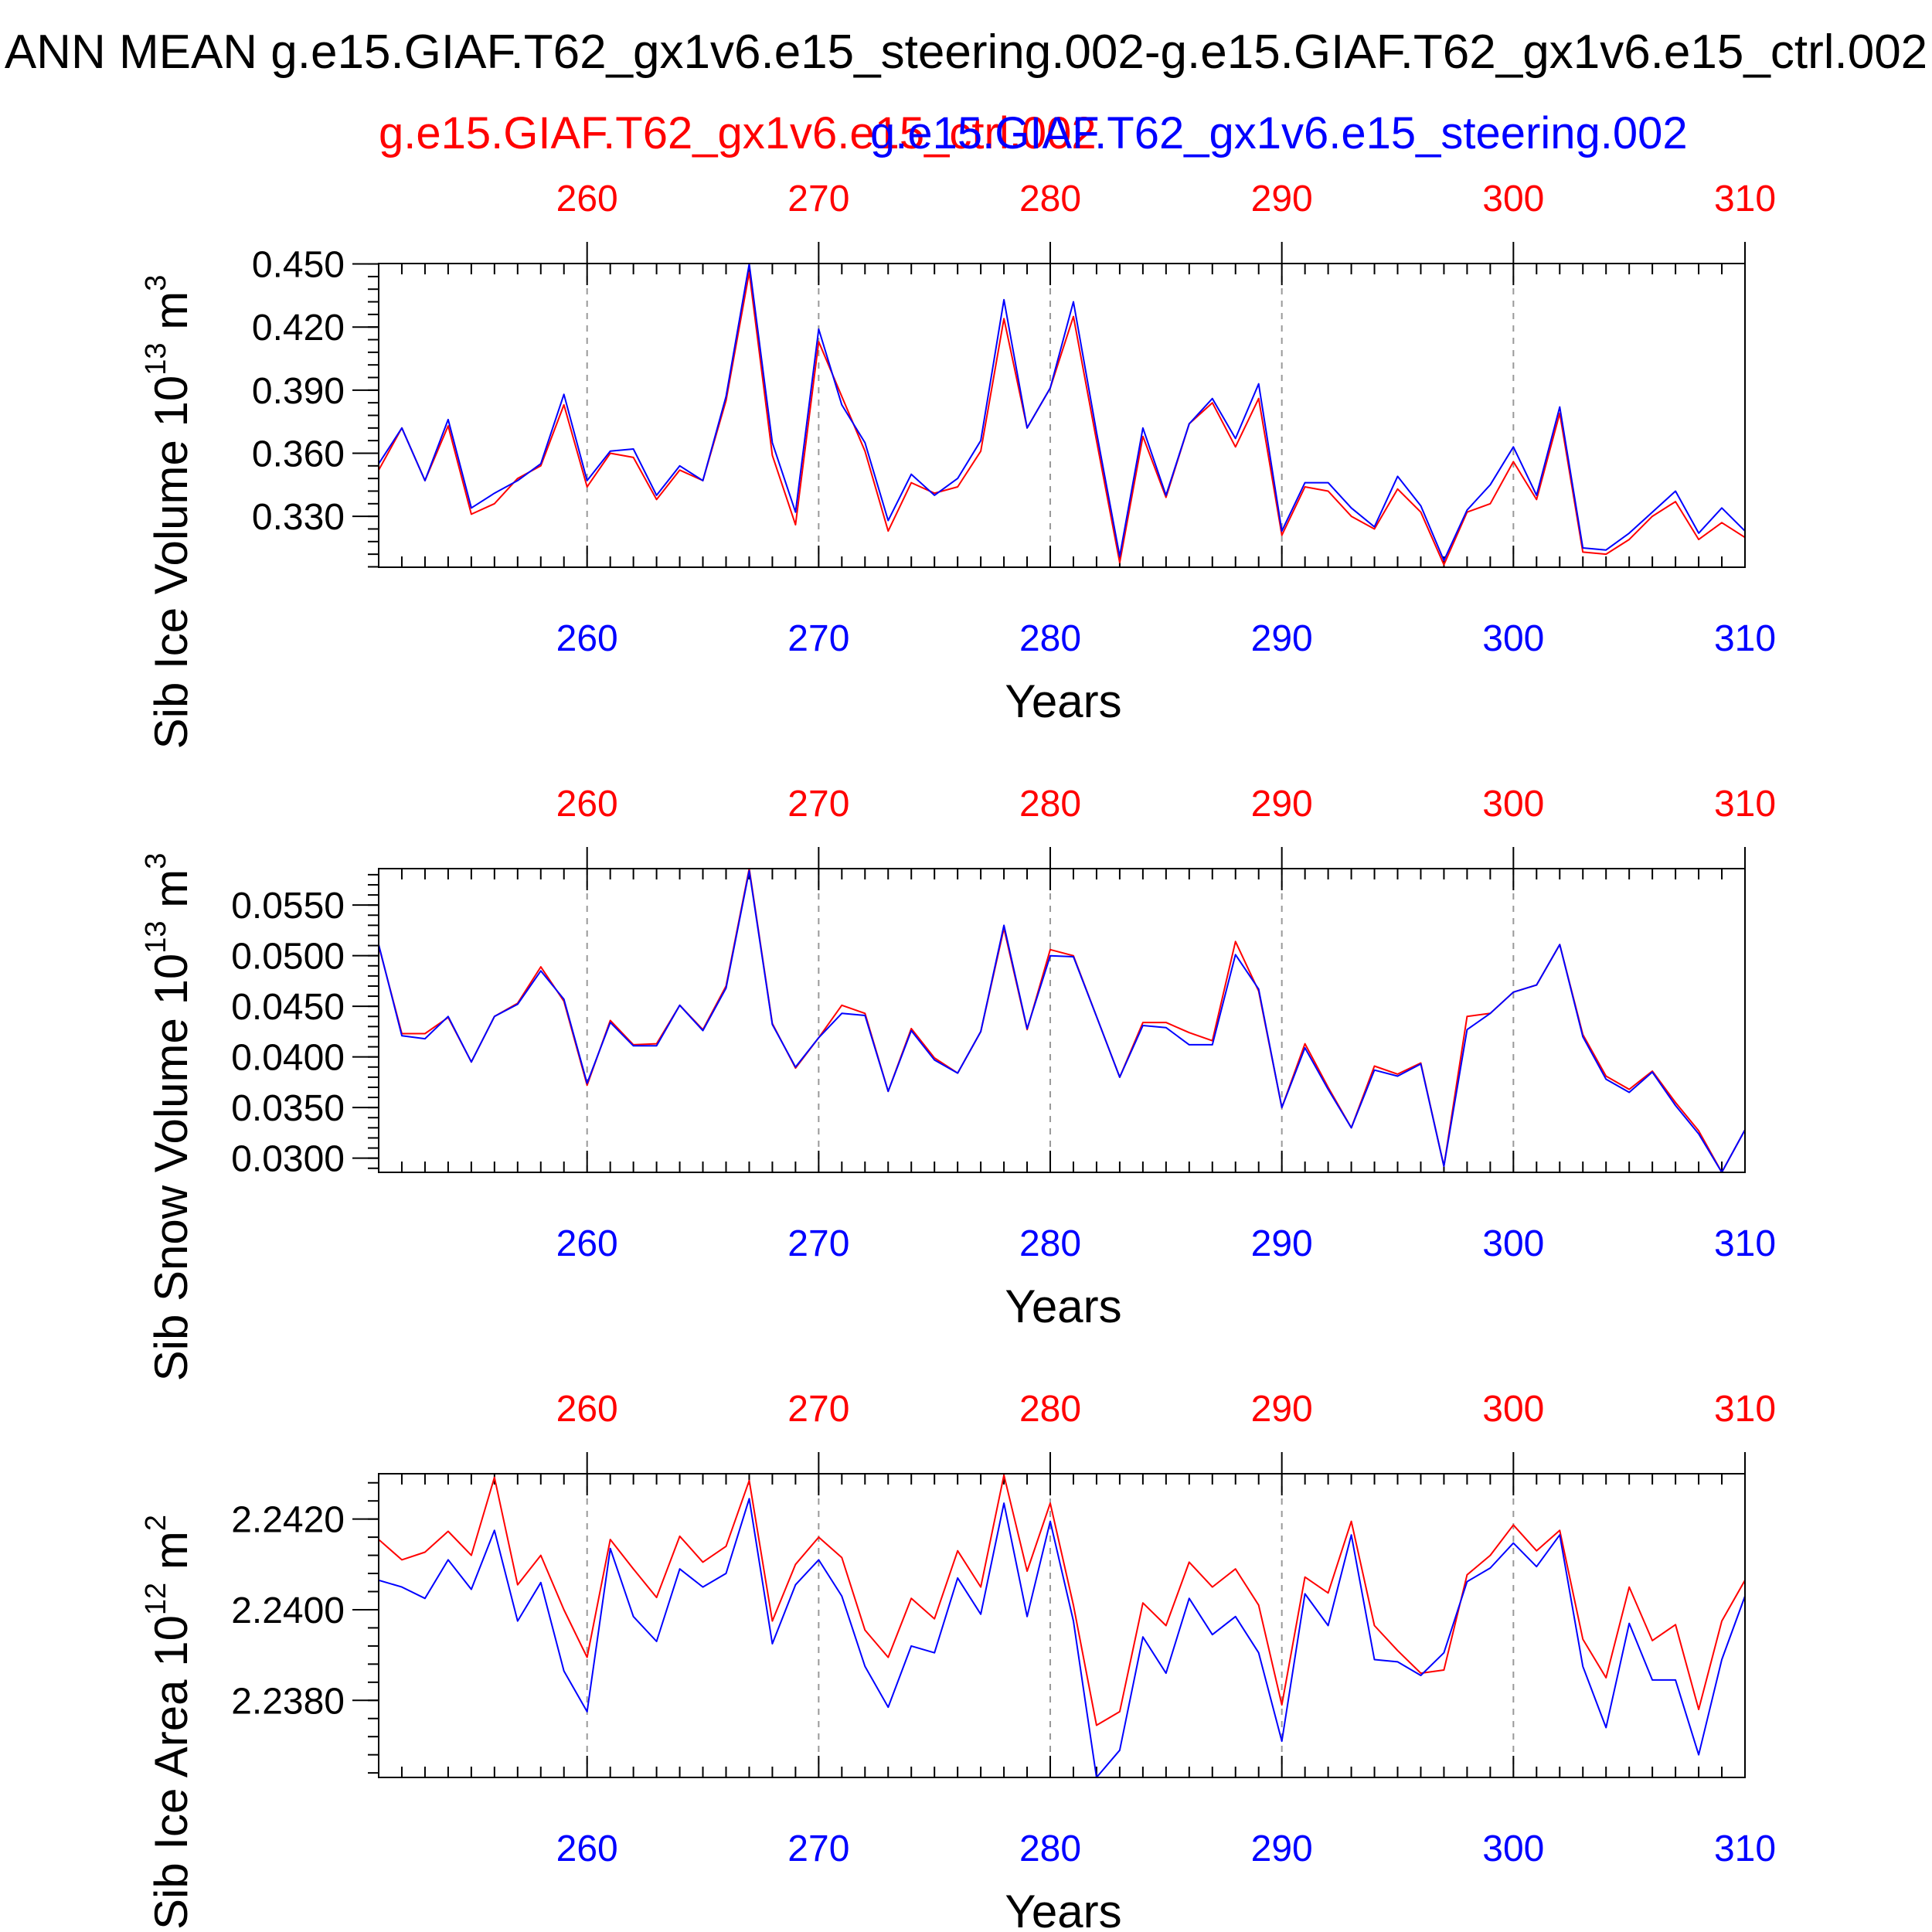 The image size is (1932, 1932). Describe the element at coordinates (298, 392) in the screenshot. I see `y-tick-label: 0.390` at that location.